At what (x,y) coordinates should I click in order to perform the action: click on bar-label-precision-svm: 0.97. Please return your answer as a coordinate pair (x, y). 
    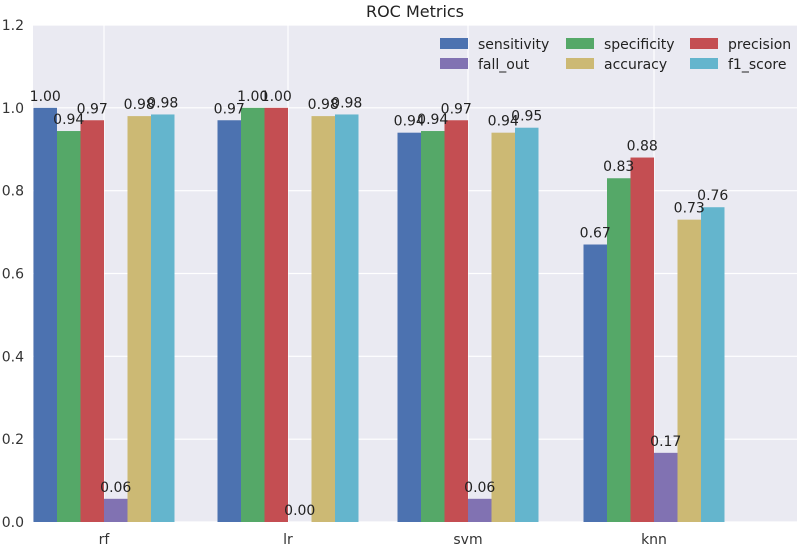
    Looking at the image, I should click on (456, 109).